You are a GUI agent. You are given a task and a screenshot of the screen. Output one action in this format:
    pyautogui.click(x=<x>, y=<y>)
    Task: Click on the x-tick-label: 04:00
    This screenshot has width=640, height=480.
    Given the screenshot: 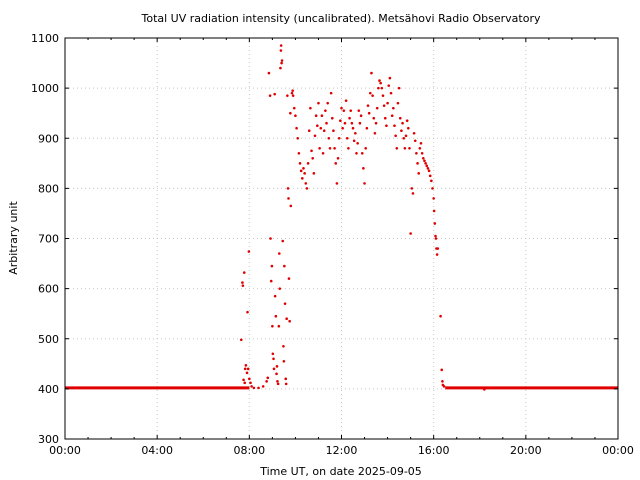 What is the action you would take?
    pyautogui.click(x=157, y=450)
    